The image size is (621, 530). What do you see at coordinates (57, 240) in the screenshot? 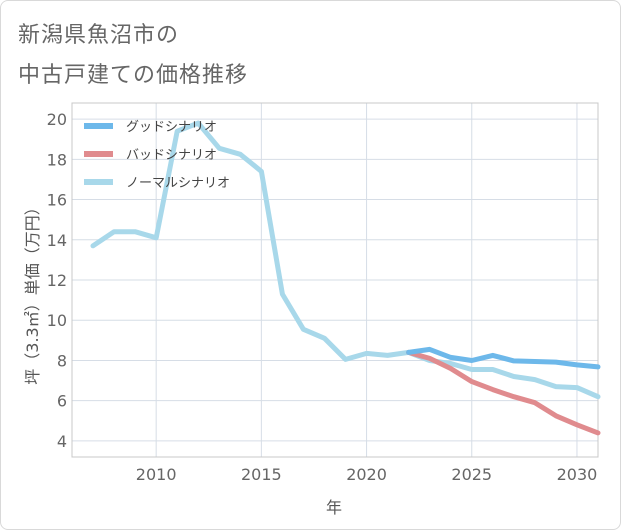
I see `y-tick-label: 14` at bounding box center [57, 240].